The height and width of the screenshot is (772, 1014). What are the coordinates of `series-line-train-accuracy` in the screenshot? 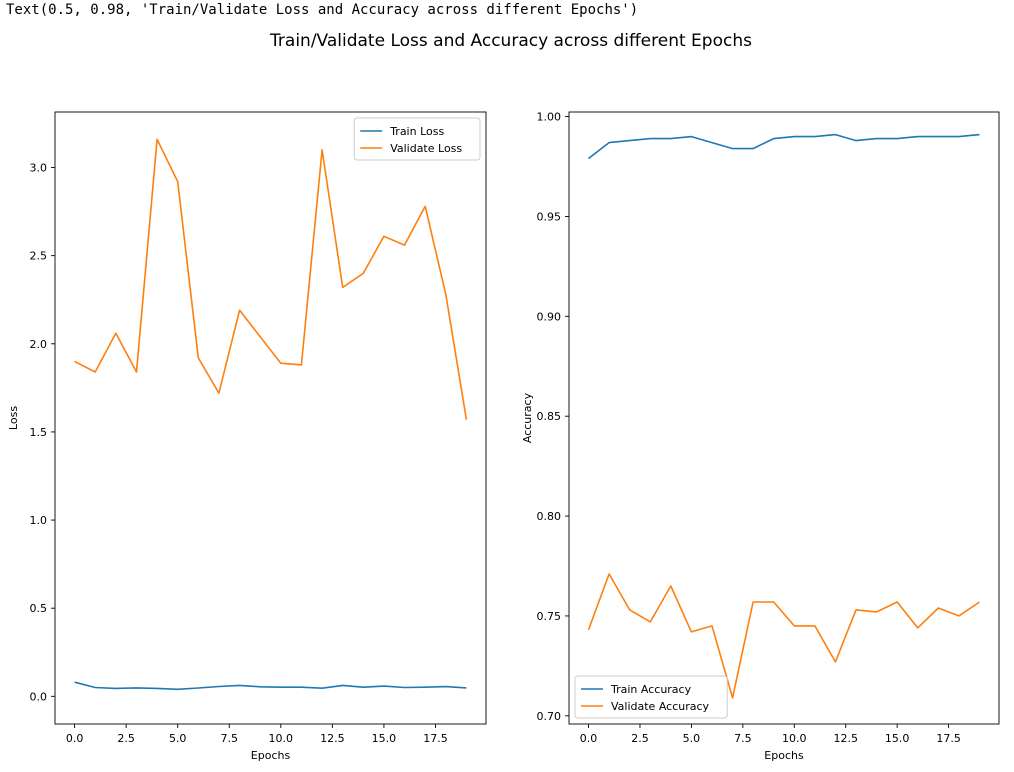 It's located at (784, 146).